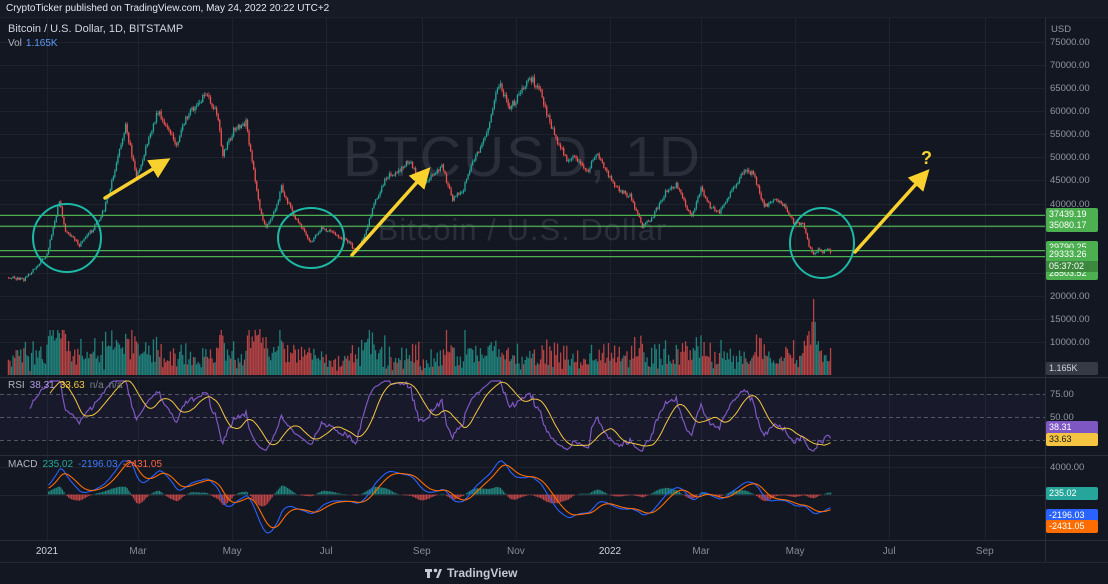  I want to click on level-price-label: 37439.19, so click(1072, 214).